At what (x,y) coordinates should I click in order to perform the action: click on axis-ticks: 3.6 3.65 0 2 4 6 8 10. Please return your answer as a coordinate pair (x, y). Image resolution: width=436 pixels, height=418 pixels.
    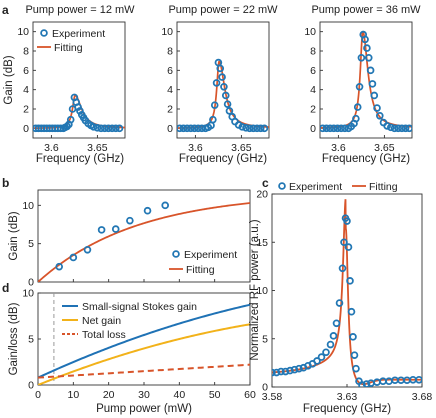
    Looking at the image, I should click on (62, 90).